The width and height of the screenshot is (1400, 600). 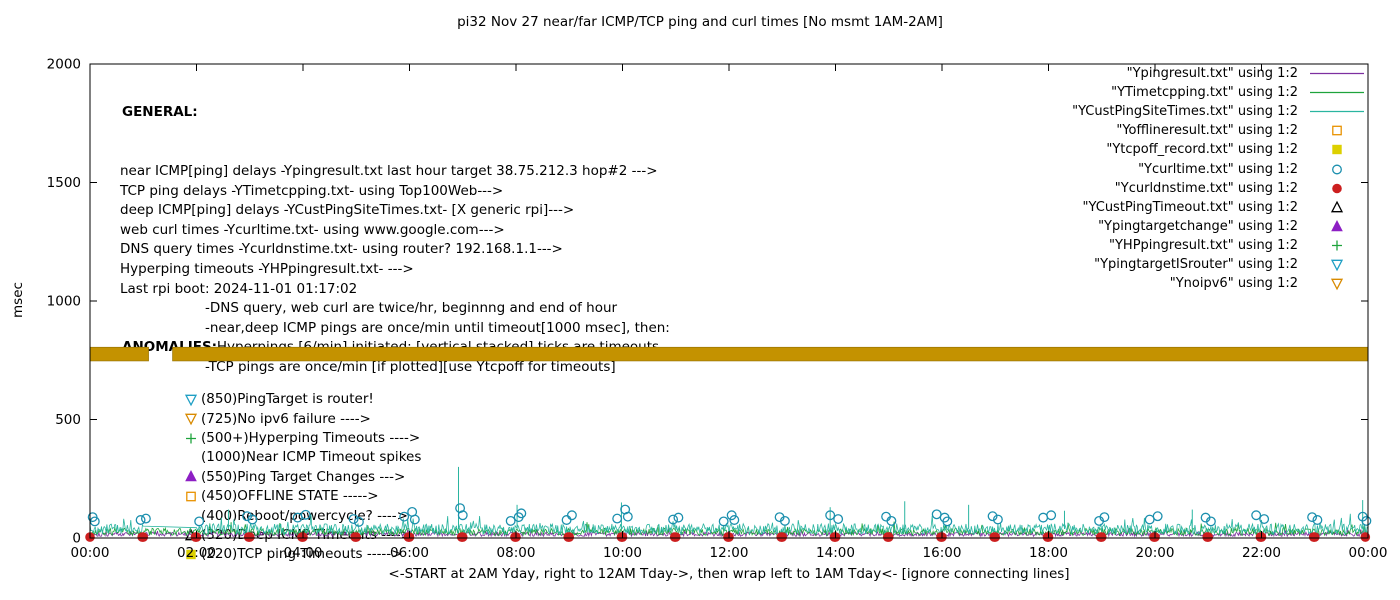 What do you see at coordinates (239, 288) in the screenshot?
I see `general-line: Last rpi boot: 2024-11-01 01:17:02` at bounding box center [239, 288].